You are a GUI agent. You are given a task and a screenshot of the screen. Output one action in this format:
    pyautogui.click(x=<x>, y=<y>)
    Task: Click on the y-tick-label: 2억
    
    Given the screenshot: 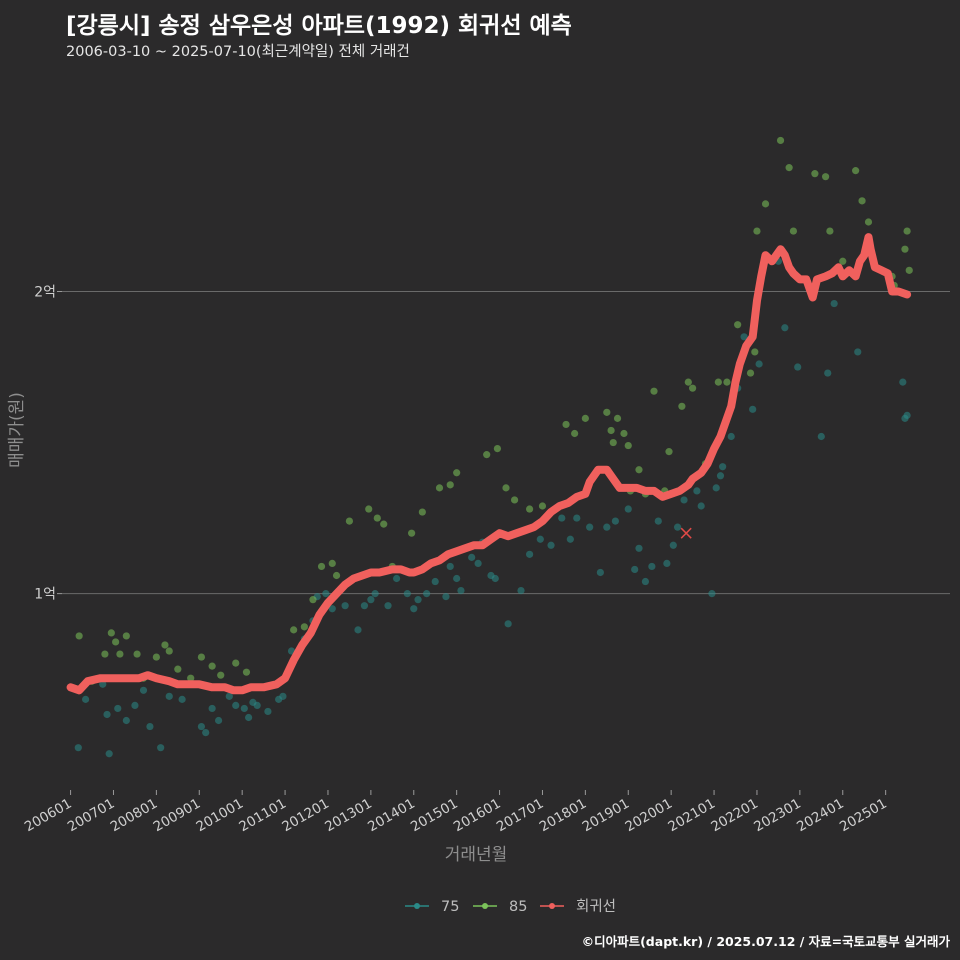 What is the action you would take?
    pyautogui.click(x=45, y=292)
    